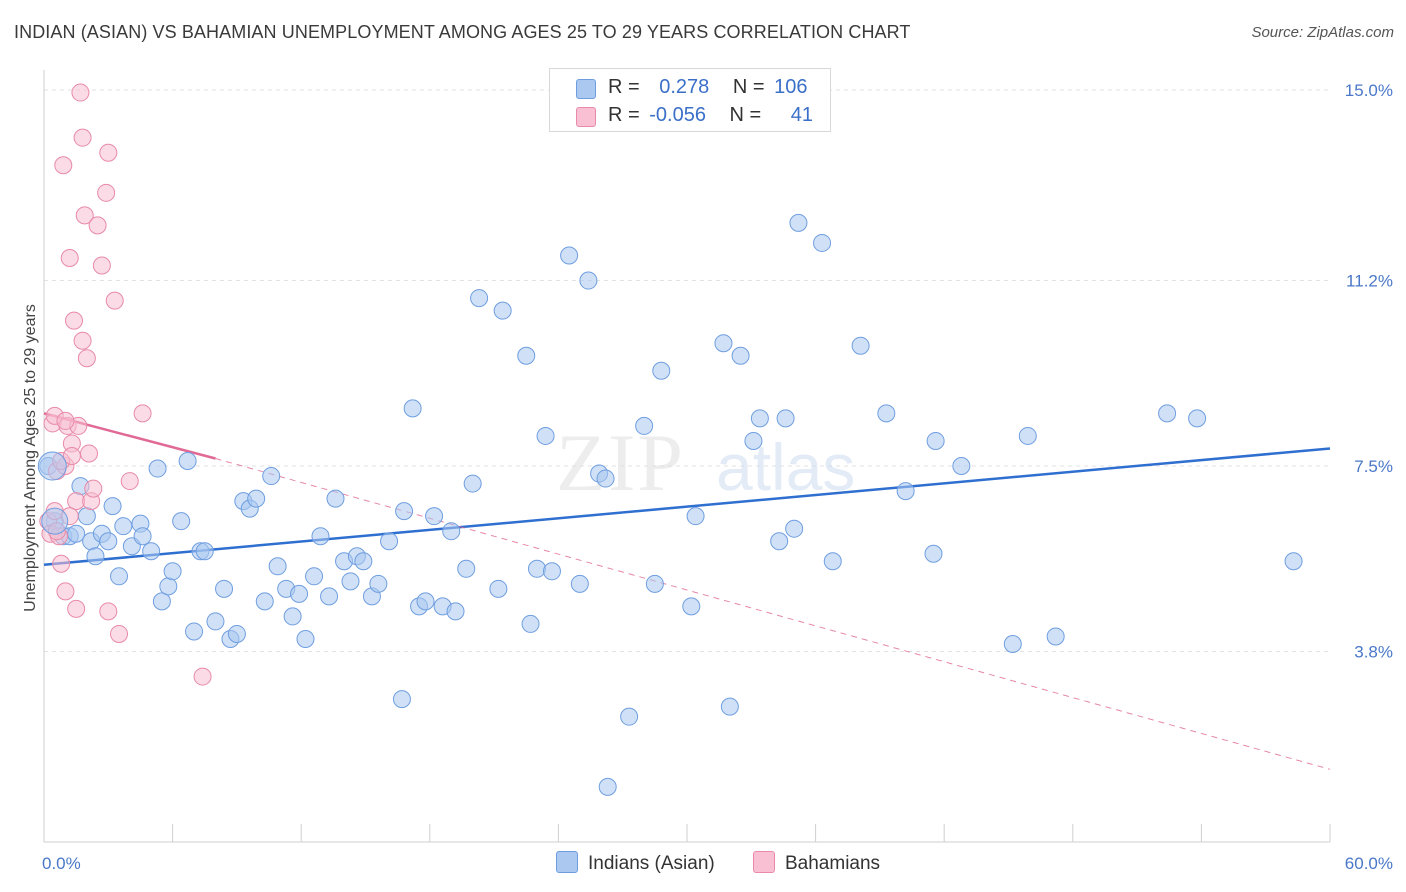 The width and height of the screenshot is (1406, 892). I want to click on x-tick-label: 0.0%, so click(61, 863).